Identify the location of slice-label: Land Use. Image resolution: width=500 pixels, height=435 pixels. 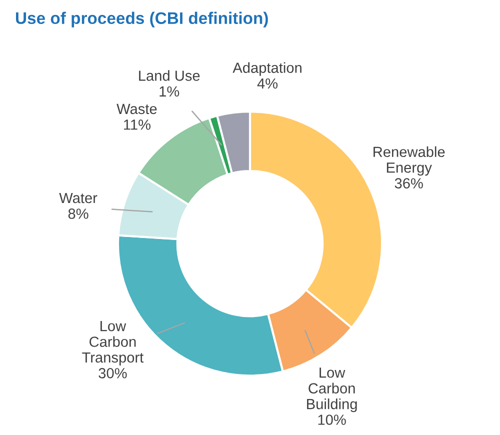
(169, 75).